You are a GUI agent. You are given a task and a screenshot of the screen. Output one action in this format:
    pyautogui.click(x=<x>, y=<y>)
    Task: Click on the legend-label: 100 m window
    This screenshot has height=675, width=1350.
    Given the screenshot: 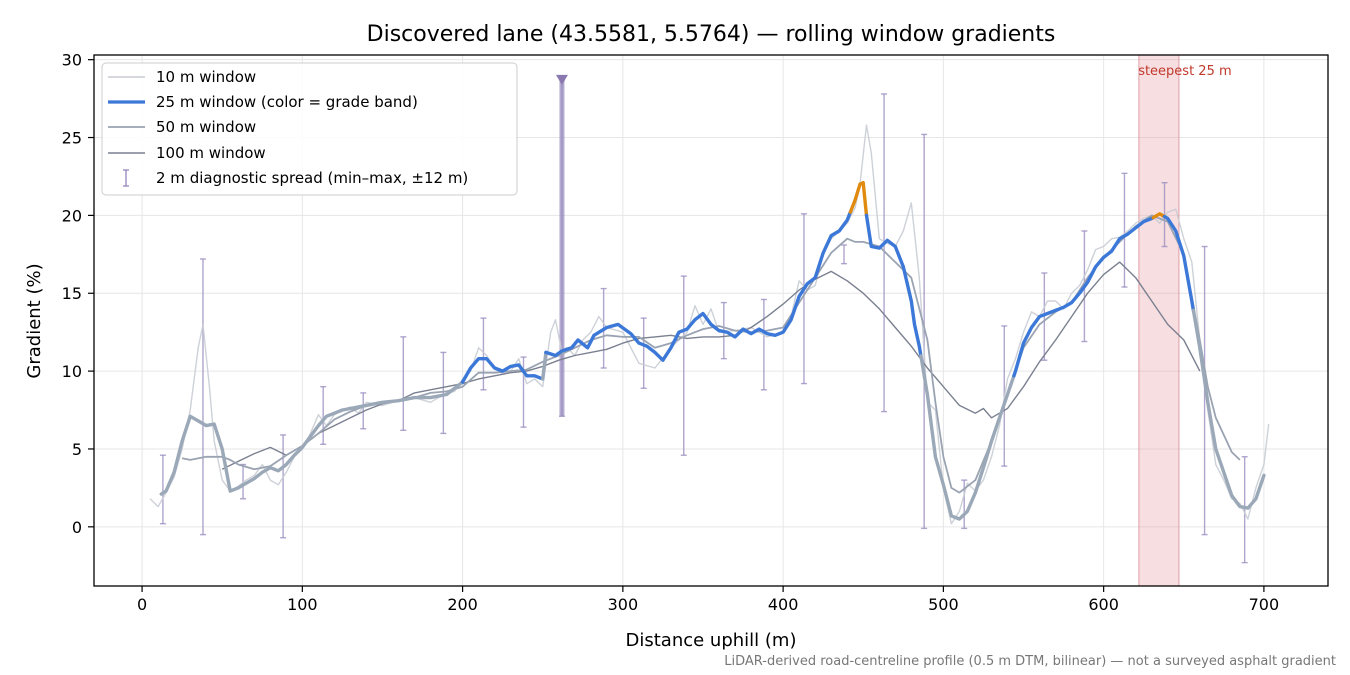 What is the action you would take?
    pyautogui.click(x=211, y=153)
    